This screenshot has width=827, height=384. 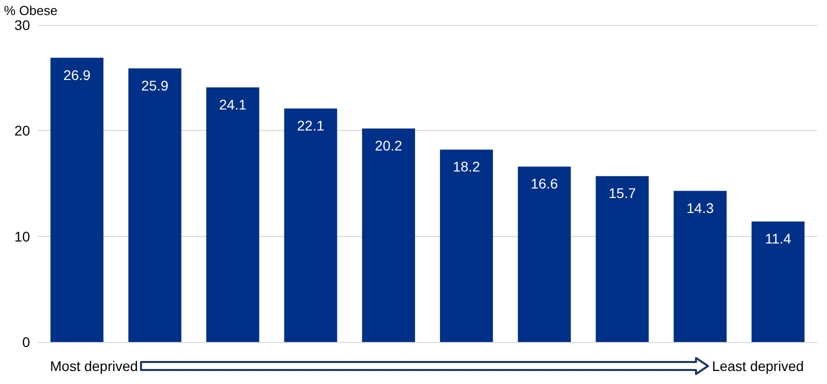 I want to click on data-label: 16.6, so click(x=544, y=184).